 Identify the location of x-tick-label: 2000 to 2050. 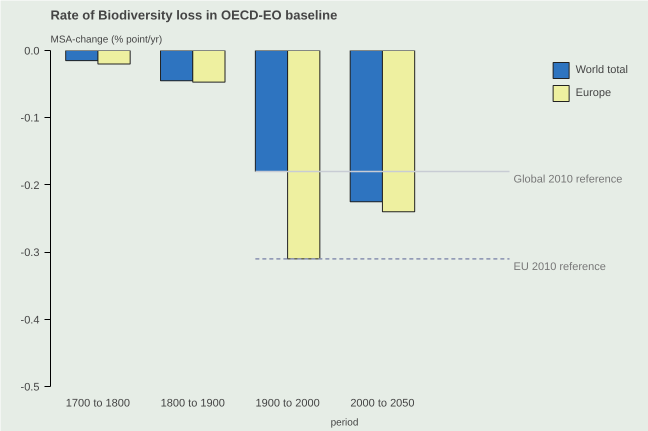
(382, 404).